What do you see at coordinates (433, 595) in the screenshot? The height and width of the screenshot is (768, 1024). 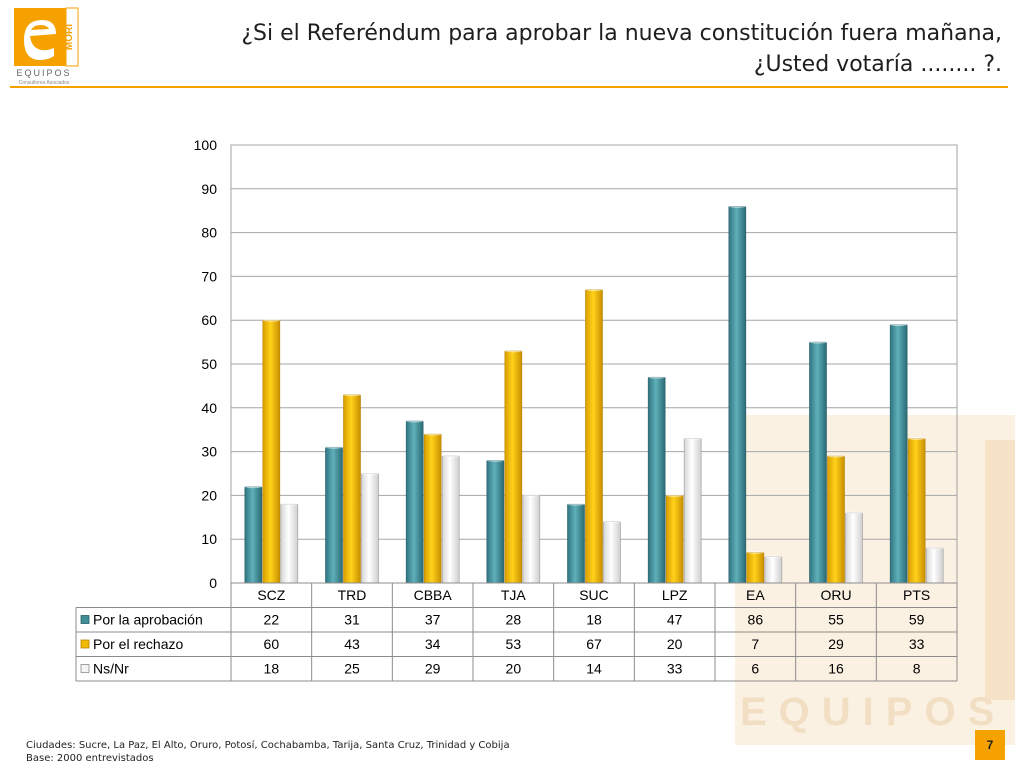 I see `x-tick-label: CBBA` at bounding box center [433, 595].